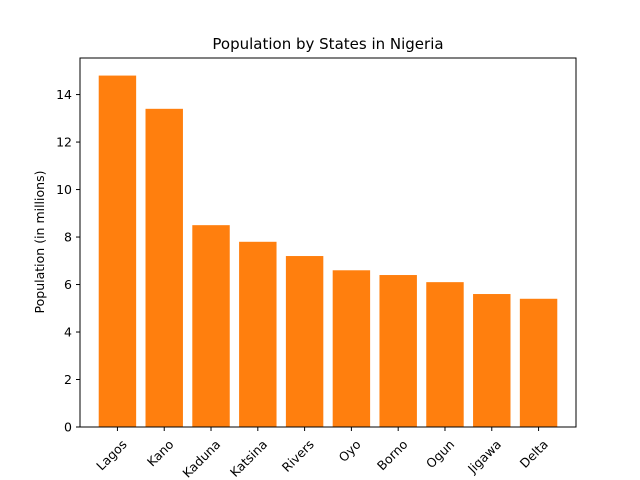 The image size is (640, 480). What do you see at coordinates (68, 237) in the screenshot?
I see `y-tick-label: 8` at bounding box center [68, 237].